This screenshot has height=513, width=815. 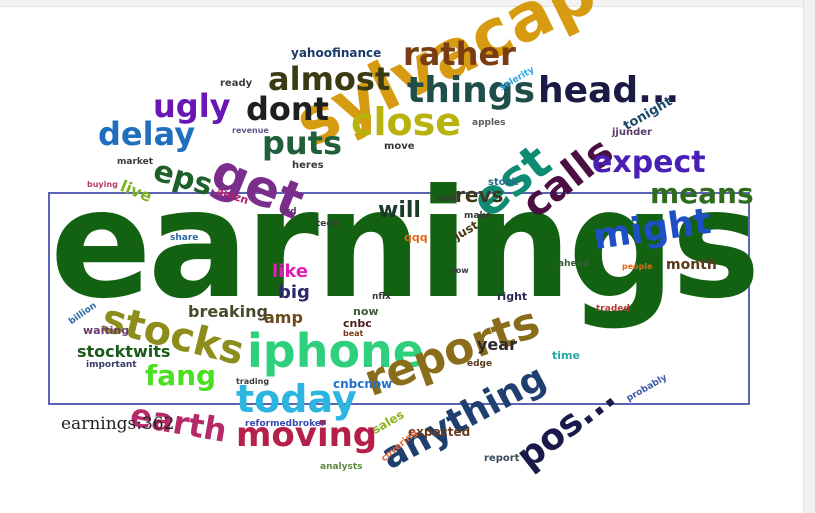 What do you see at coordinates (341, 467) in the screenshot?
I see `cloud-word-analysts: analysts` at bounding box center [341, 467].